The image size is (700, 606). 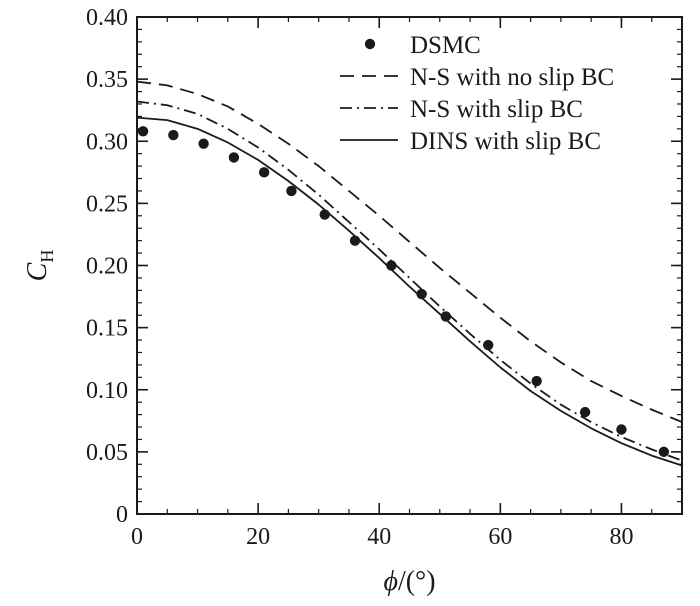 I want to click on legend-marker-dsmc, so click(x=370, y=44).